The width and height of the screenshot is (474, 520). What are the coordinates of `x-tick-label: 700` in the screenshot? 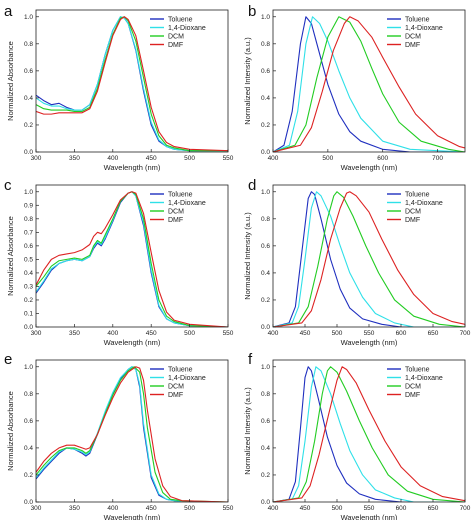 It's located at (437, 158).